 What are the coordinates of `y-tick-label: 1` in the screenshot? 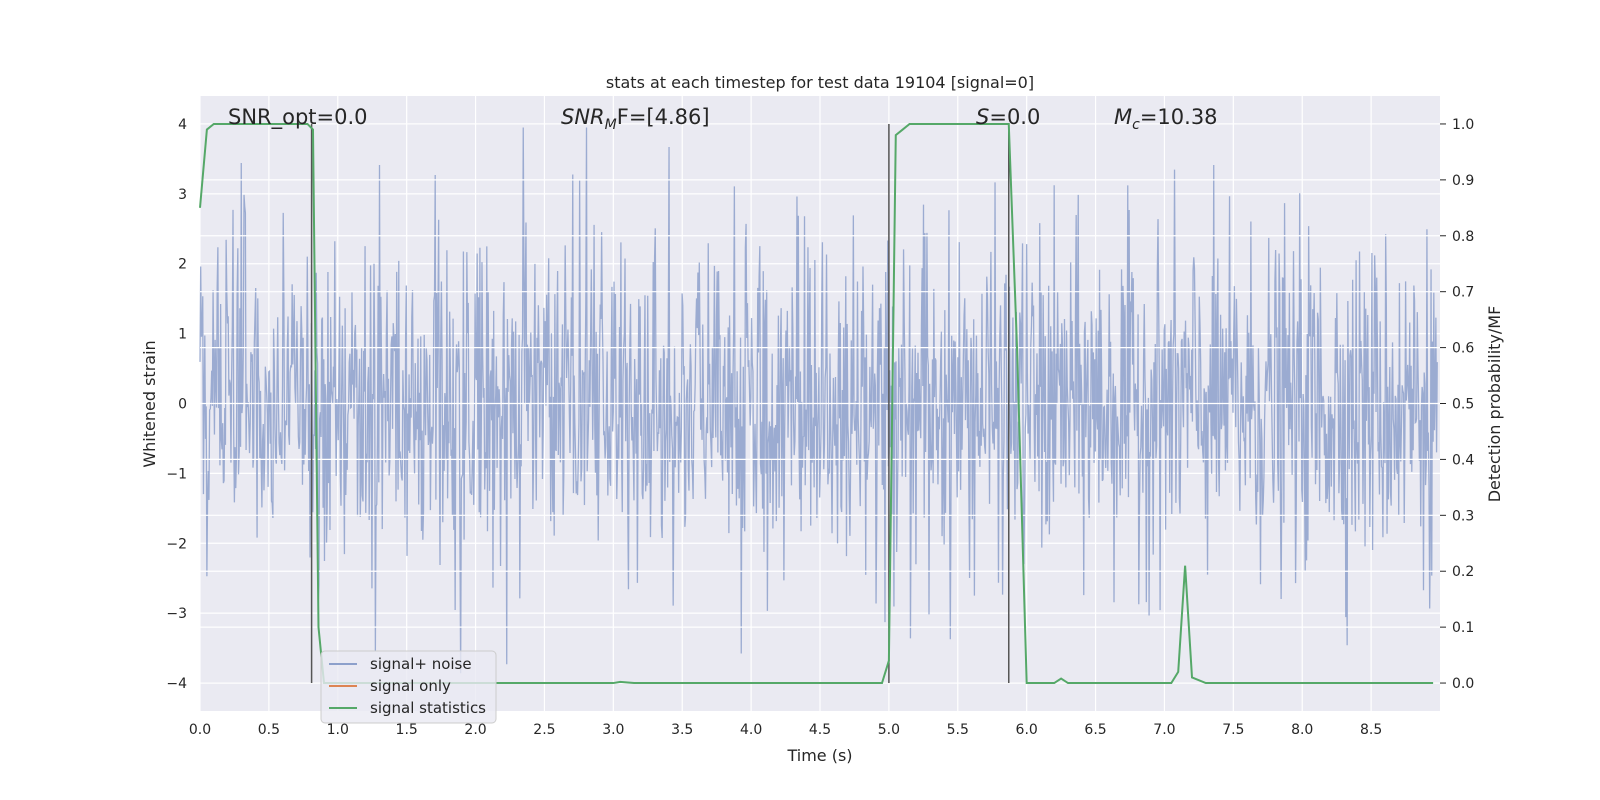 It's located at (182, 335).